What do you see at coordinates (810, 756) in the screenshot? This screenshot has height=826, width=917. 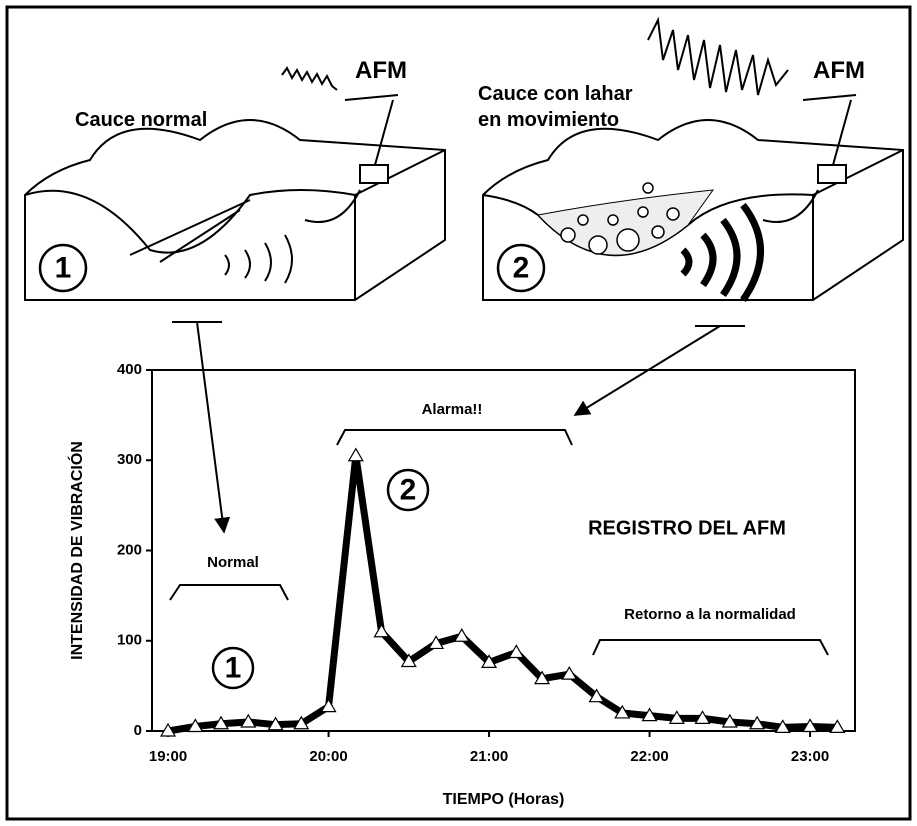 I see `x-tick-label: 23:00` at bounding box center [810, 756].